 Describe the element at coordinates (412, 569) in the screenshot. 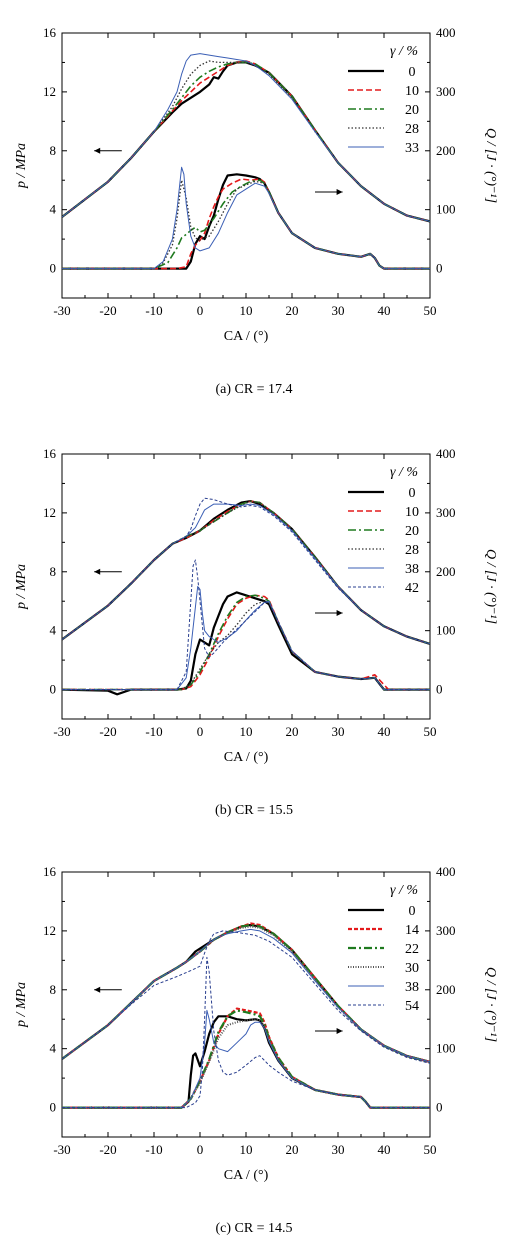

I see `legend-label-38: 38` at that location.